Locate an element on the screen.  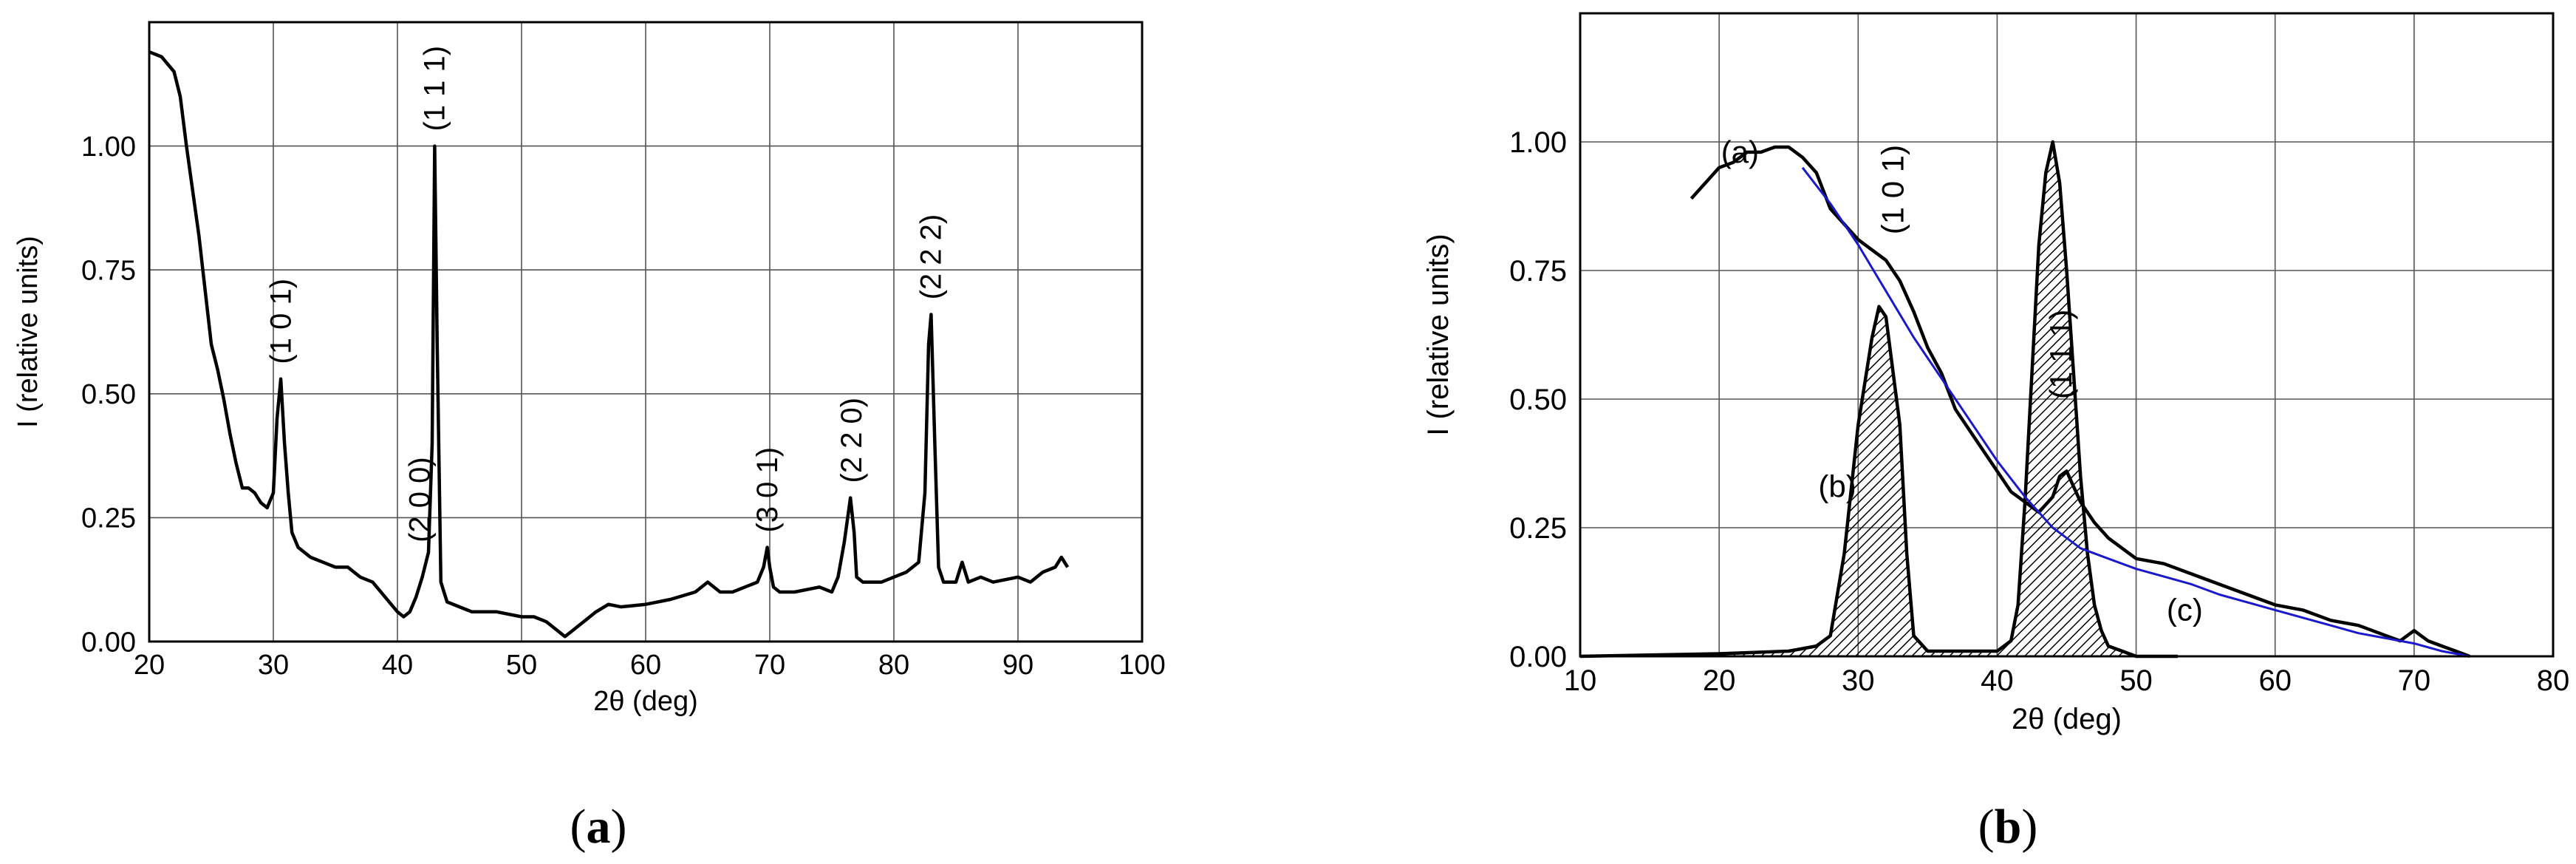
peak-annotation: (a) is located at coordinates (1740, 152).